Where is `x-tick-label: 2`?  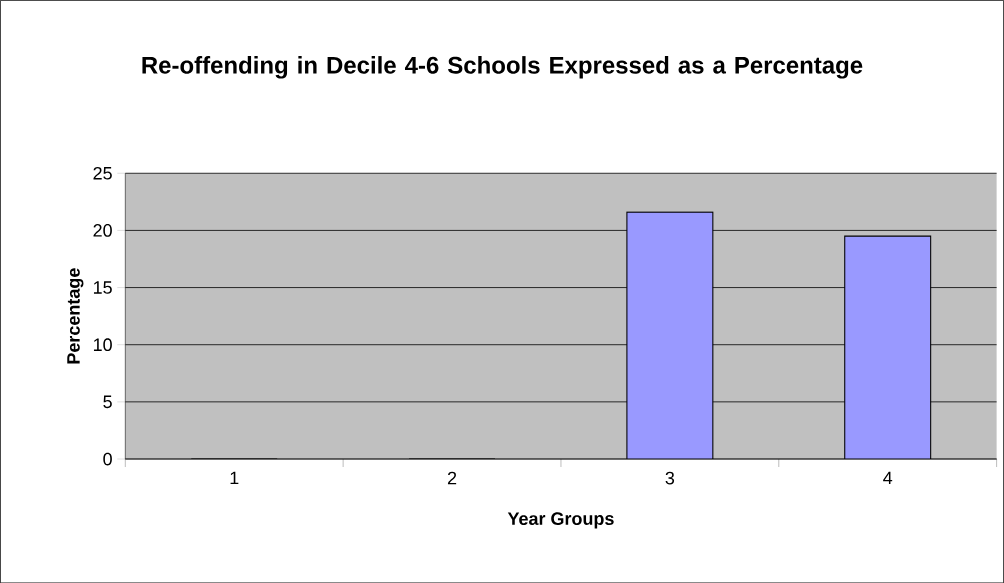
x-tick-label: 2 is located at coordinates (452, 478).